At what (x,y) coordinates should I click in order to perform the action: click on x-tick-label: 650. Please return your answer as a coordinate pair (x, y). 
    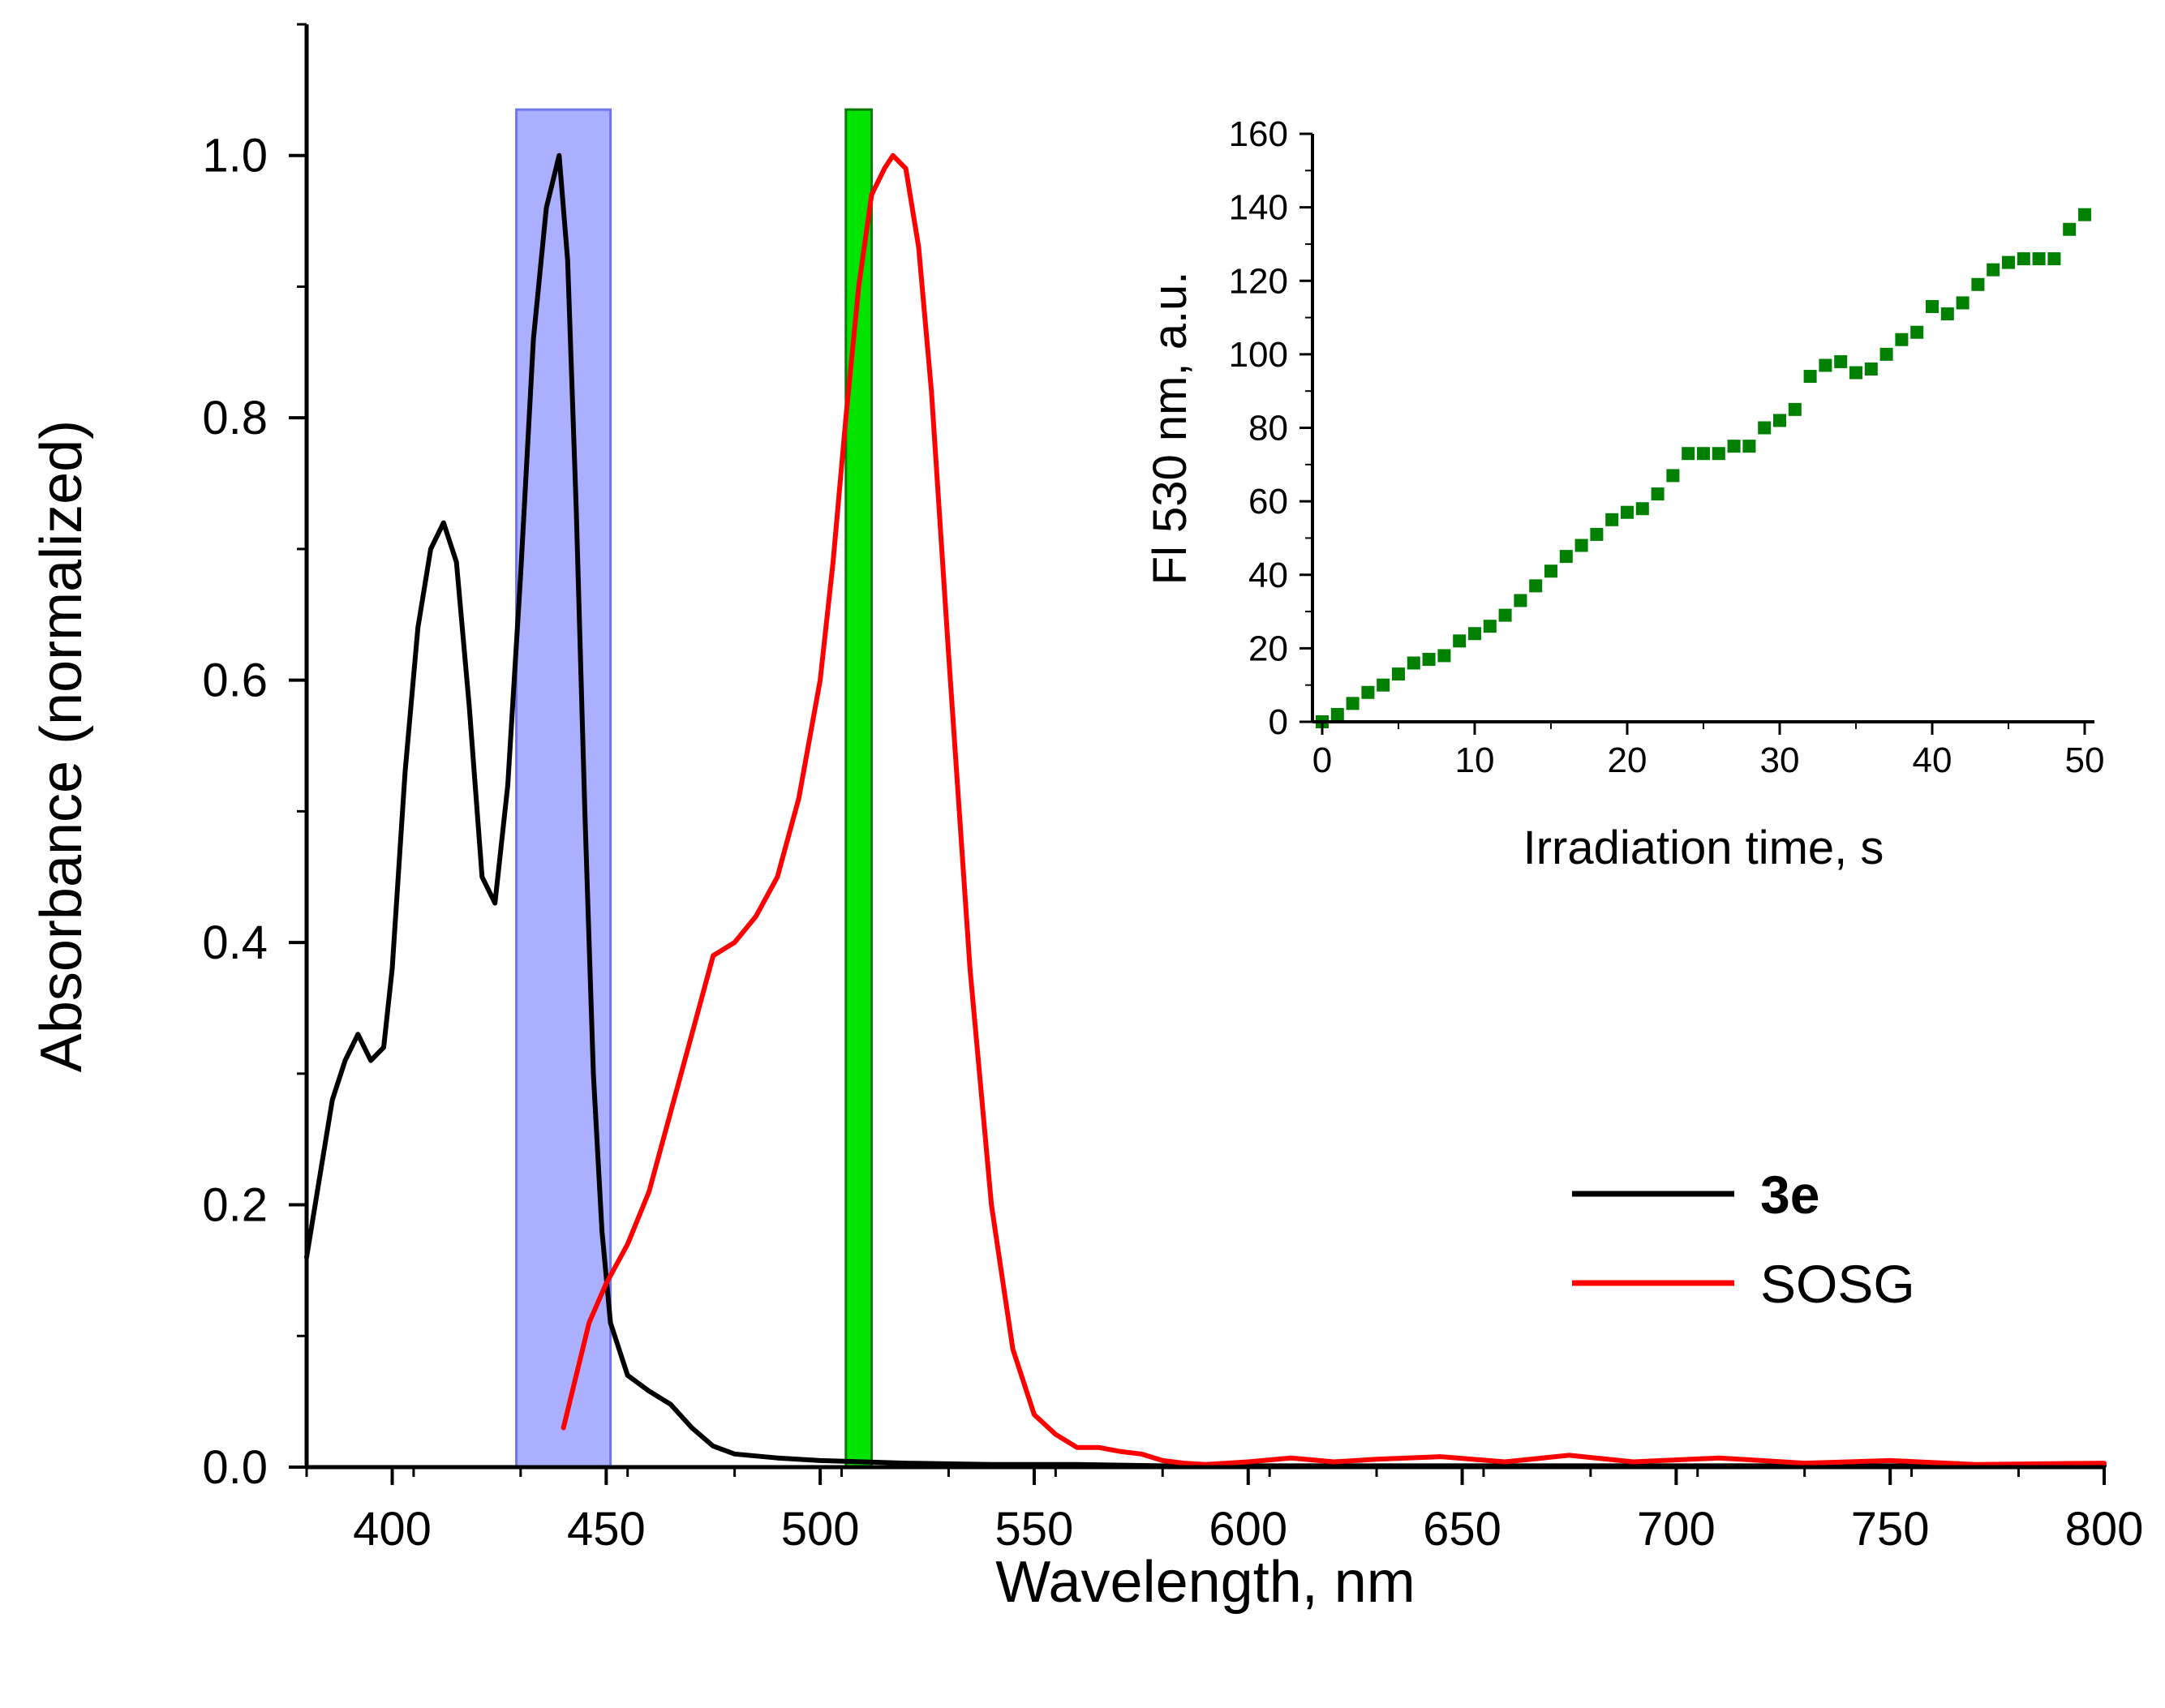
    Looking at the image, I should click on (1462, 1529).